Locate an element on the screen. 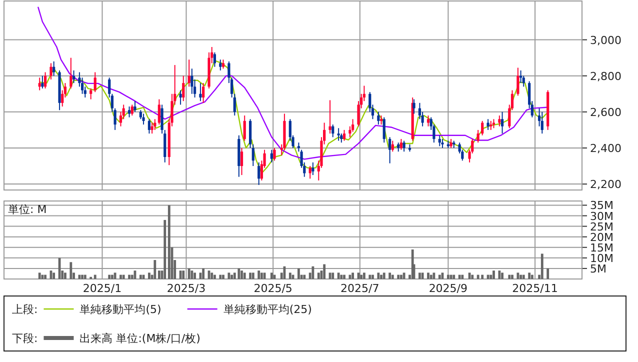  legend-label: 単純移動平均(25) is located at coordinates (267, 309).